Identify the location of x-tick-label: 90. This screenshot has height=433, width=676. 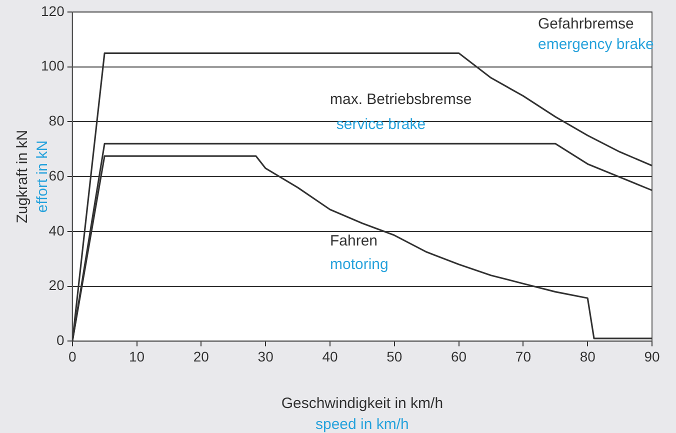
(652, 356).